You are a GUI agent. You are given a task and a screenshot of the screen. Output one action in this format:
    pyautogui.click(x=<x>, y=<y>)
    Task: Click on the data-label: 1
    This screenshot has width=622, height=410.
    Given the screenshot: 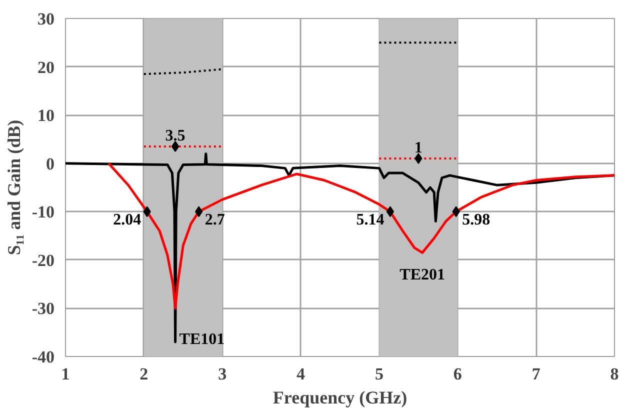 What is the action you would take?
    pyautogui.click(x=418, y=148)
    